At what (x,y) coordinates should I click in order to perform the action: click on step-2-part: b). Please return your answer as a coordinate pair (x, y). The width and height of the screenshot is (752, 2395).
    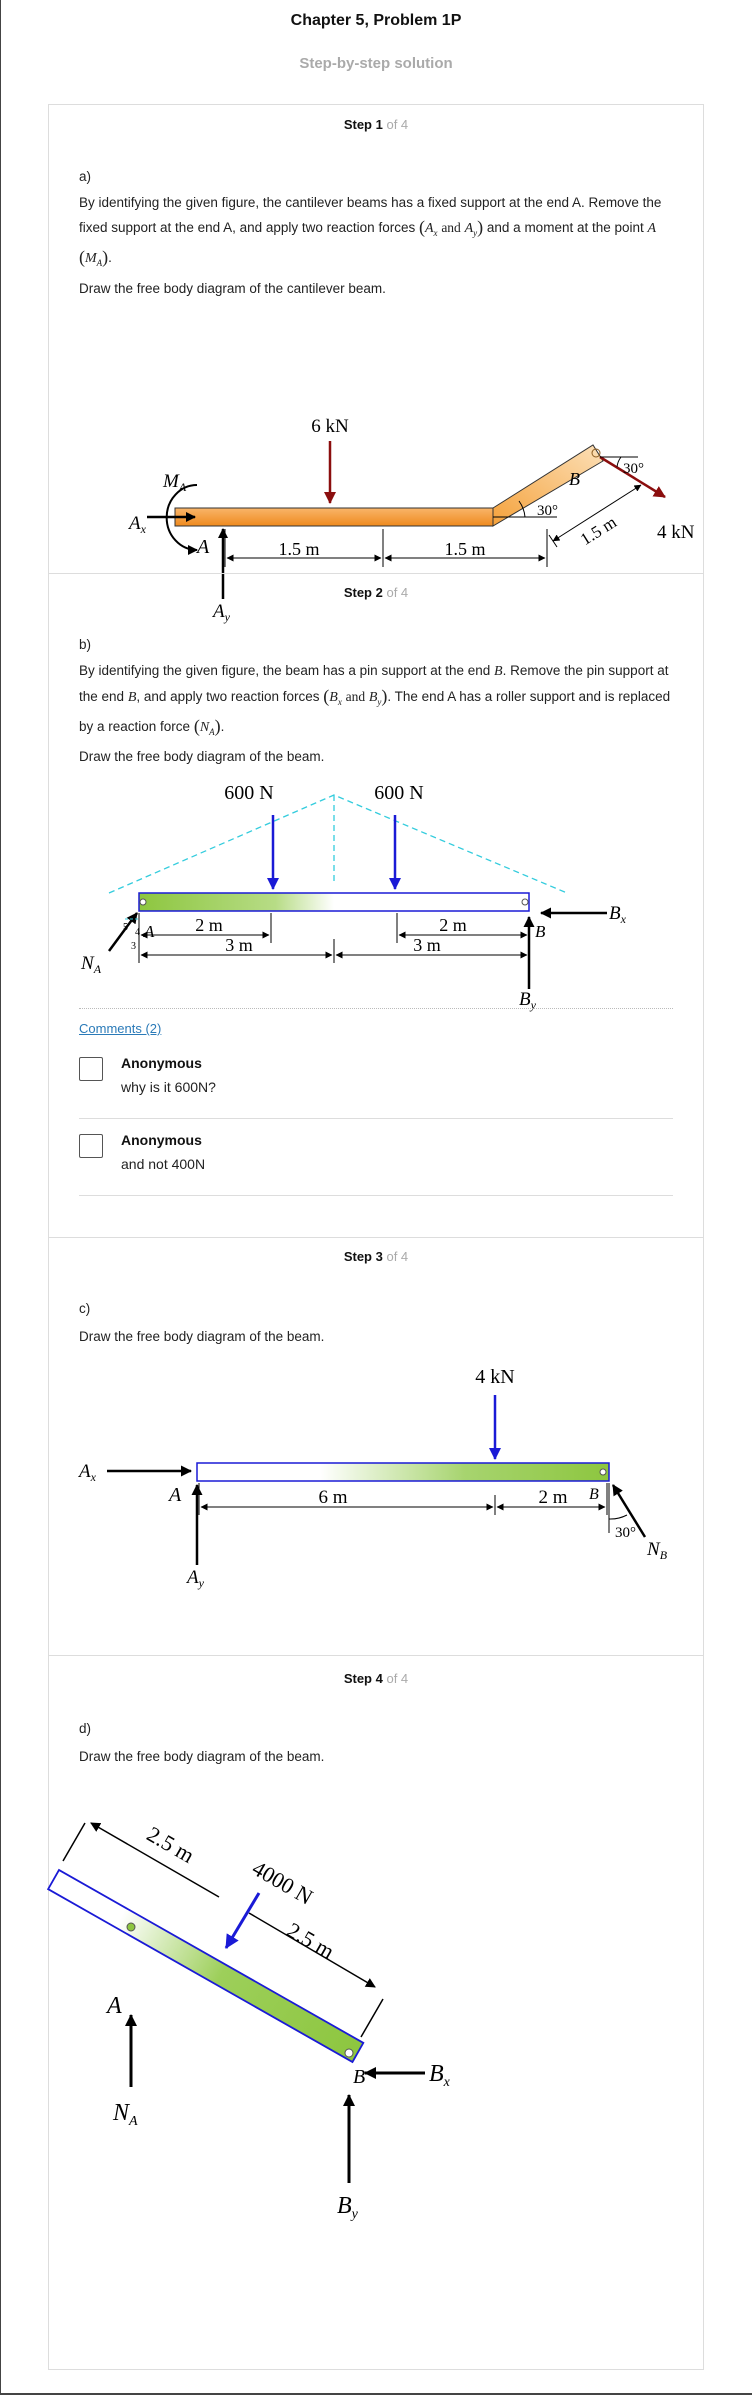
    Looking at the image, I should click on (85, 644).